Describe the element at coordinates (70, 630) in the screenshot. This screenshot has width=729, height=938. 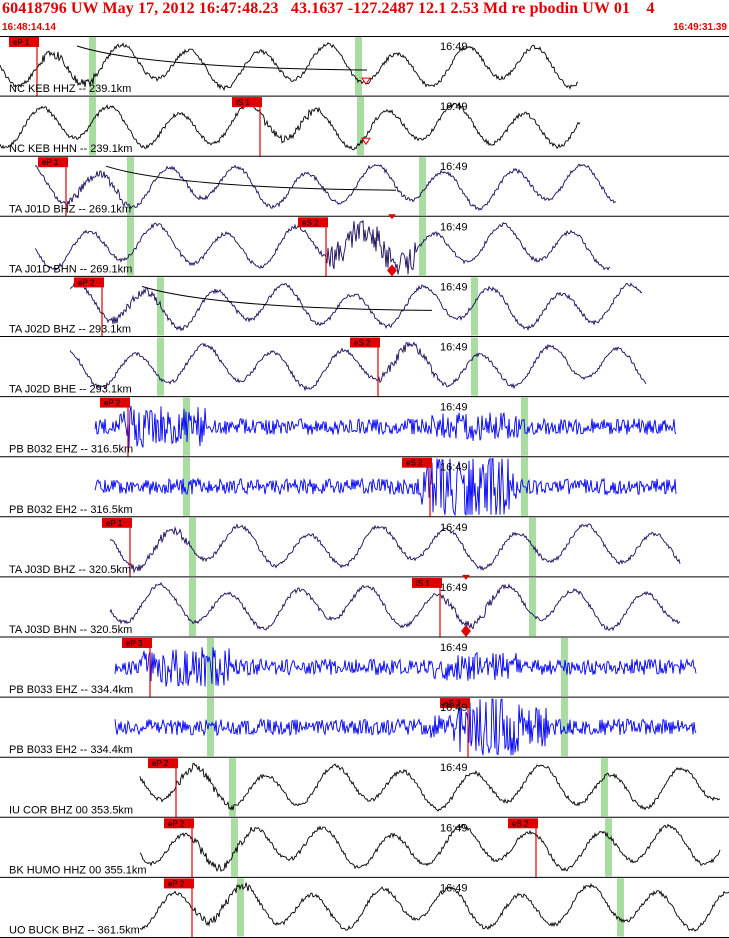
I see `station-label: TA J03D BHN -- 320.5km` at that location.